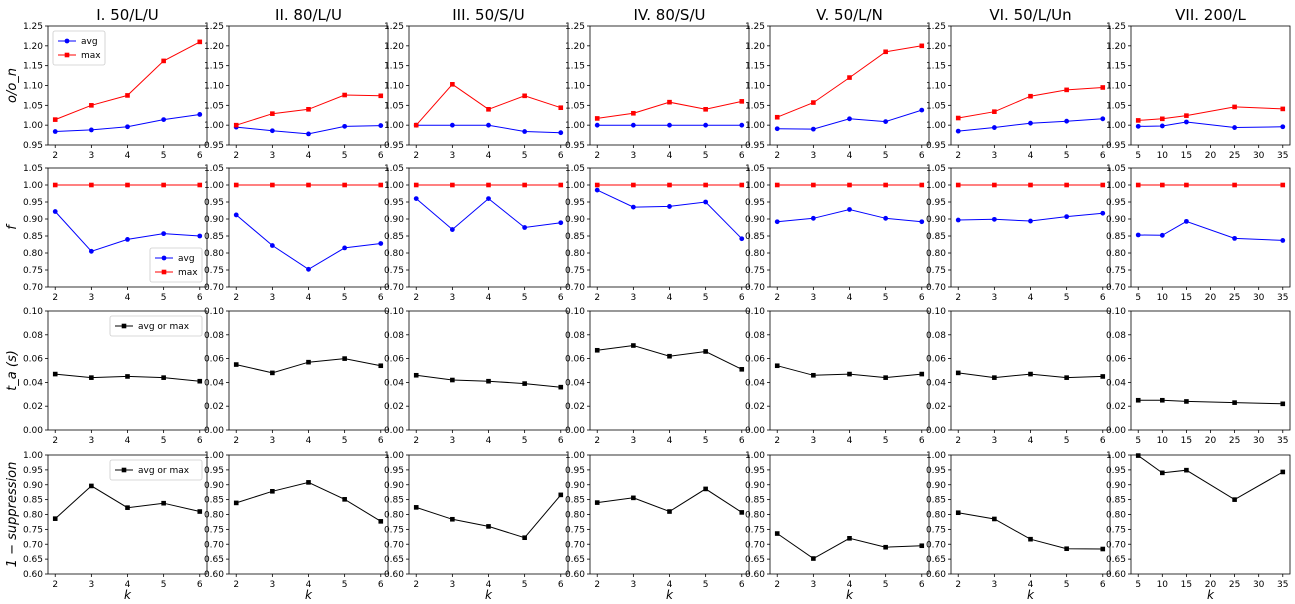 This screenshot has height=604, width=1295. What do you see at coordinates (89, 42) in the screenshot?
I see `legend-label: avg` at bounding box center [89, 42].